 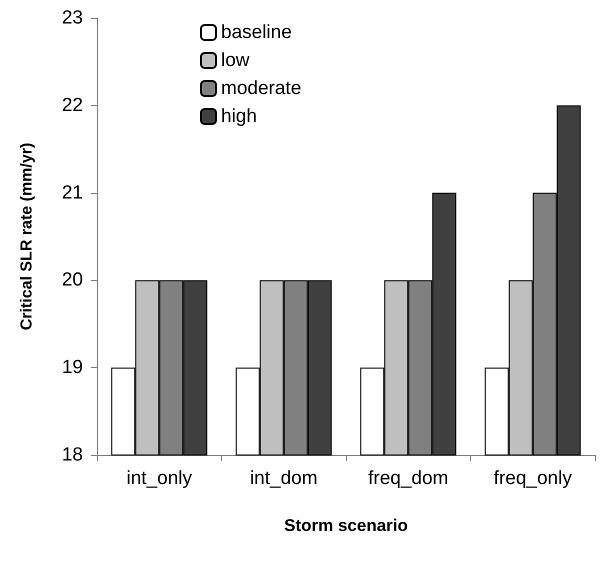 I want to click on y-tick-label: 23, so click(x=72, y=18).